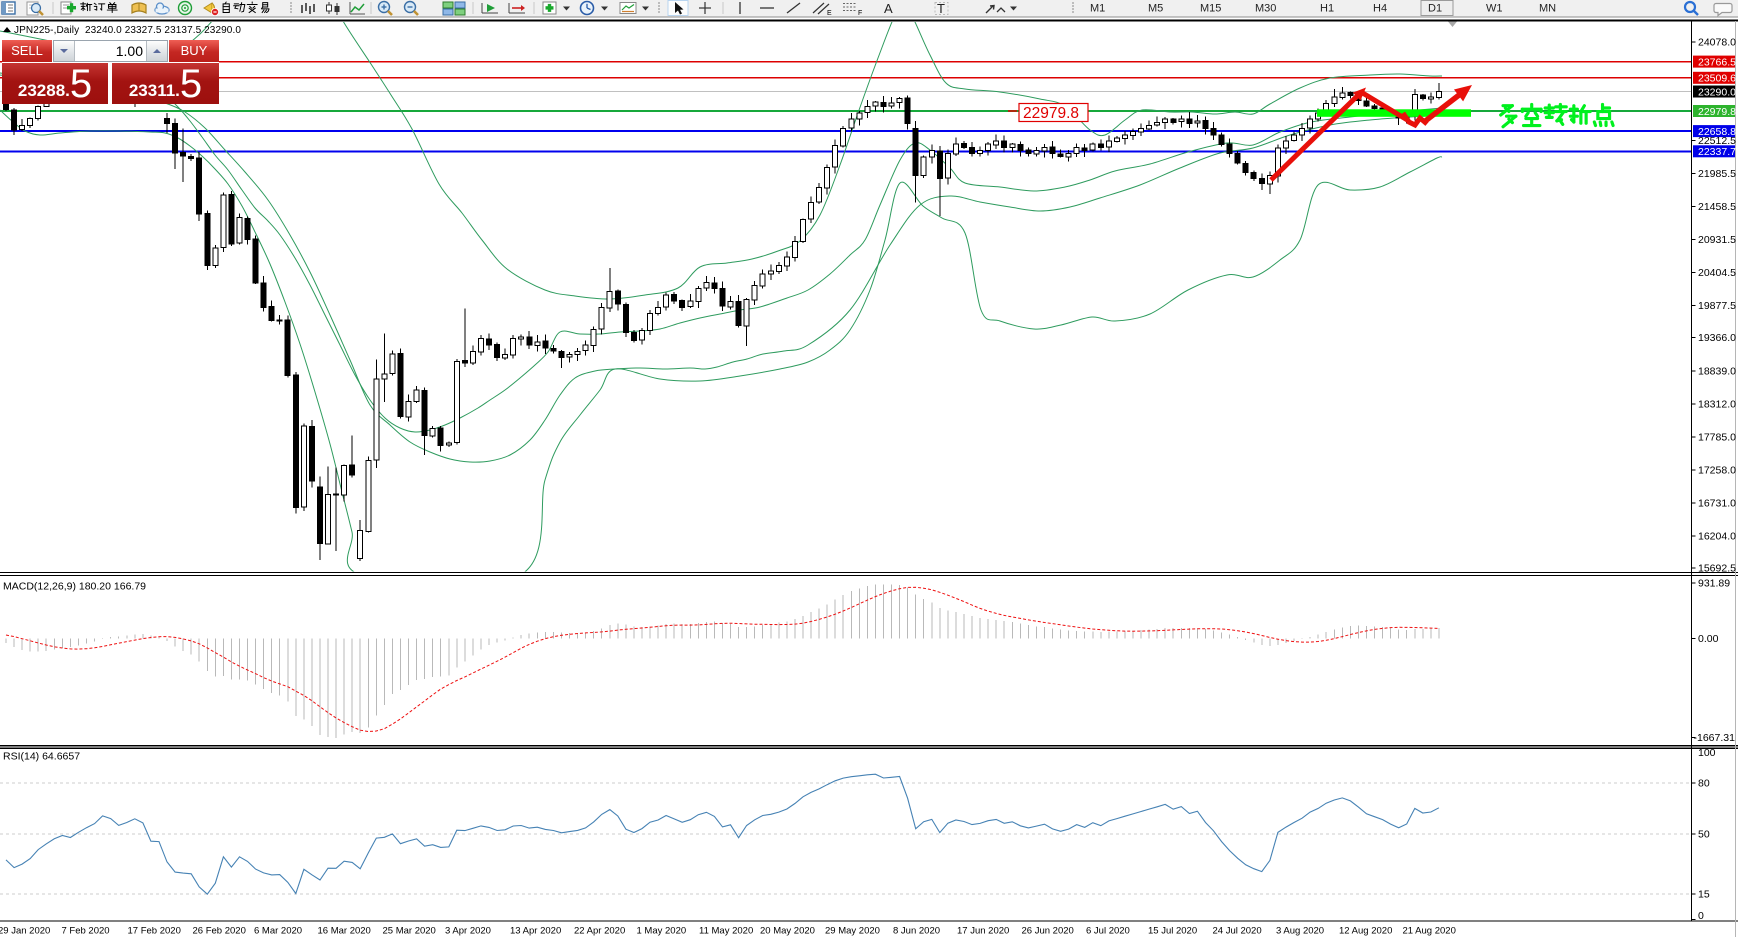 This screenshot has width=1738, height=937. What do you see at coordinates (1155, 9) in the screenshot?
I see `svg-text: M5` at bounding box center [1155, 9].